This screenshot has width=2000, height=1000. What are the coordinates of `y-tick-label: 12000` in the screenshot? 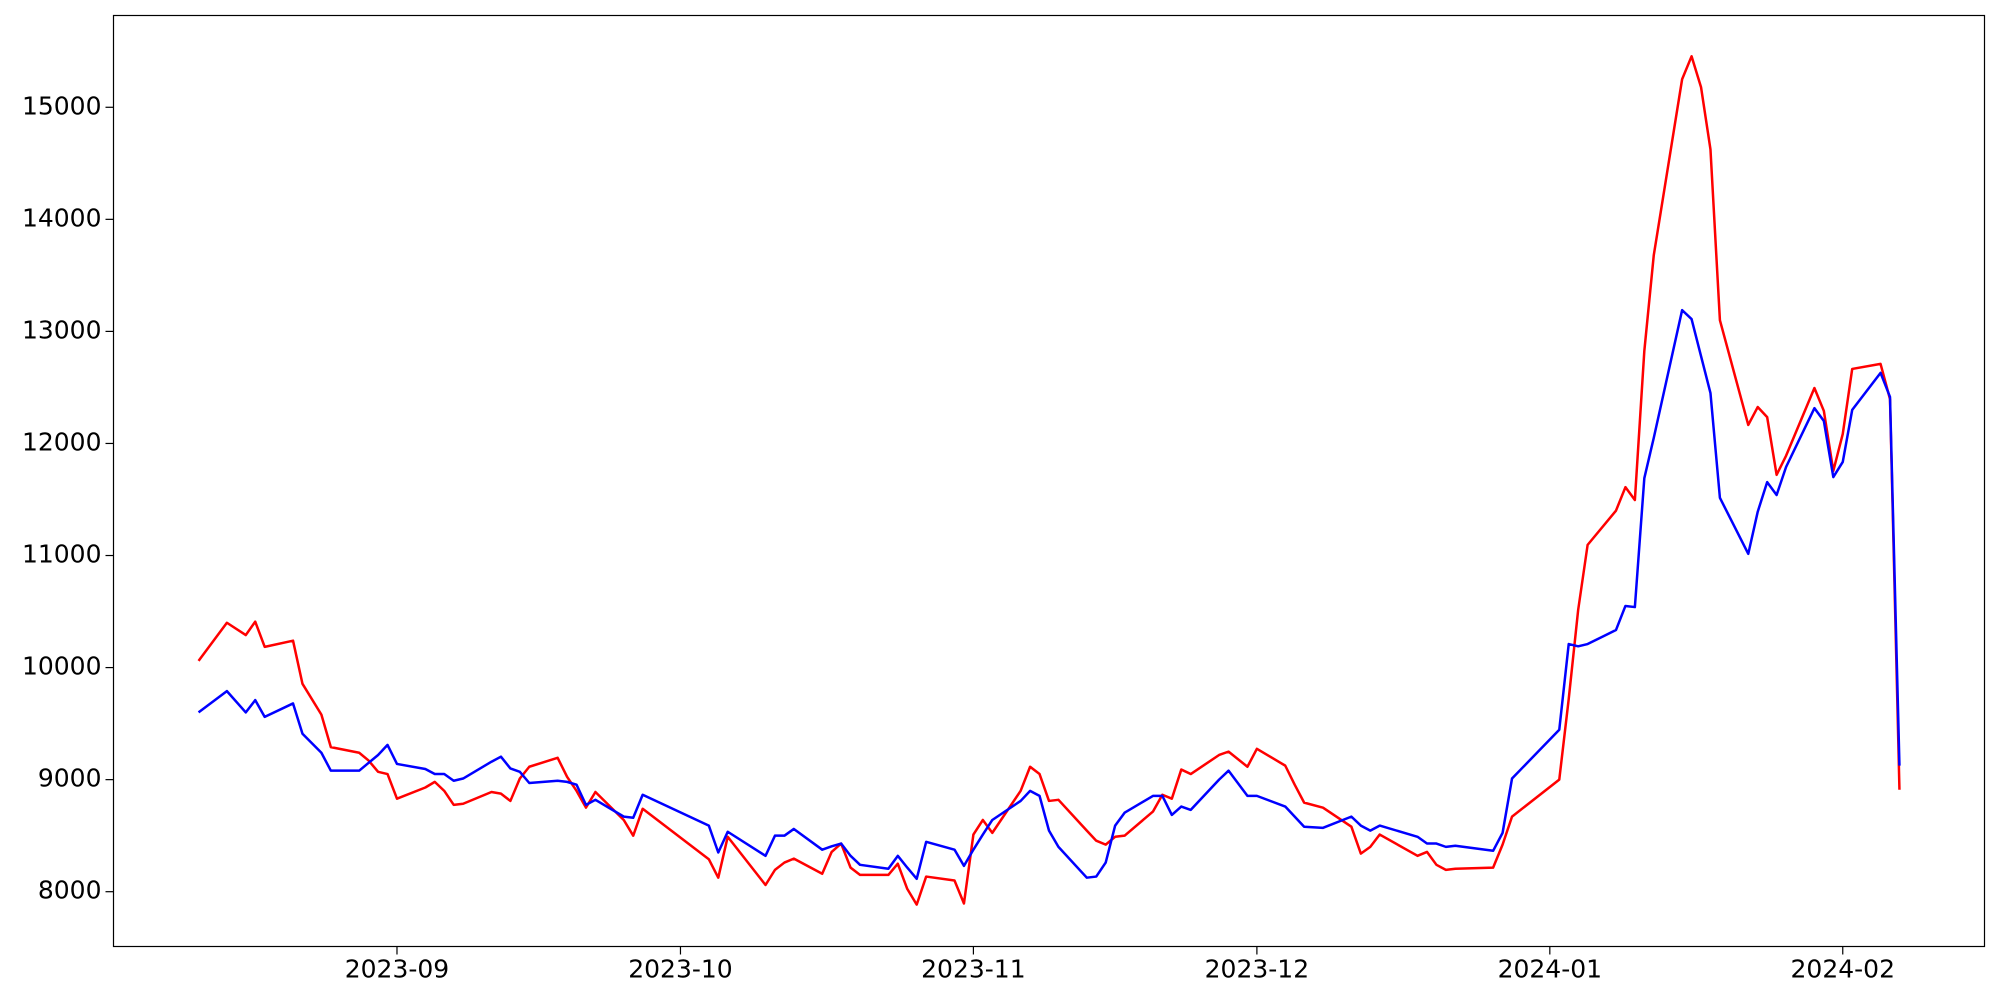 It's located at (62, 441).